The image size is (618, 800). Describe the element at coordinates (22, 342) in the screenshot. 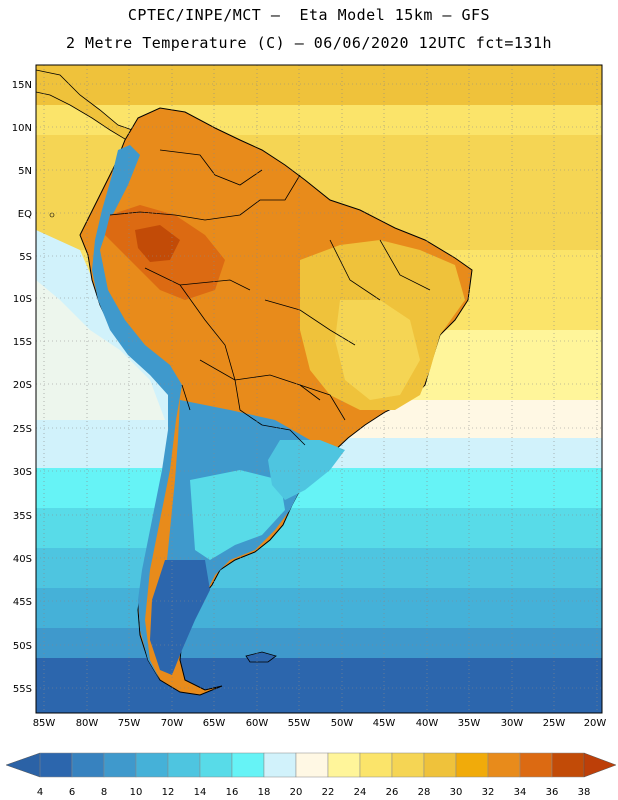

I see `lat-label: 15S` at that location.